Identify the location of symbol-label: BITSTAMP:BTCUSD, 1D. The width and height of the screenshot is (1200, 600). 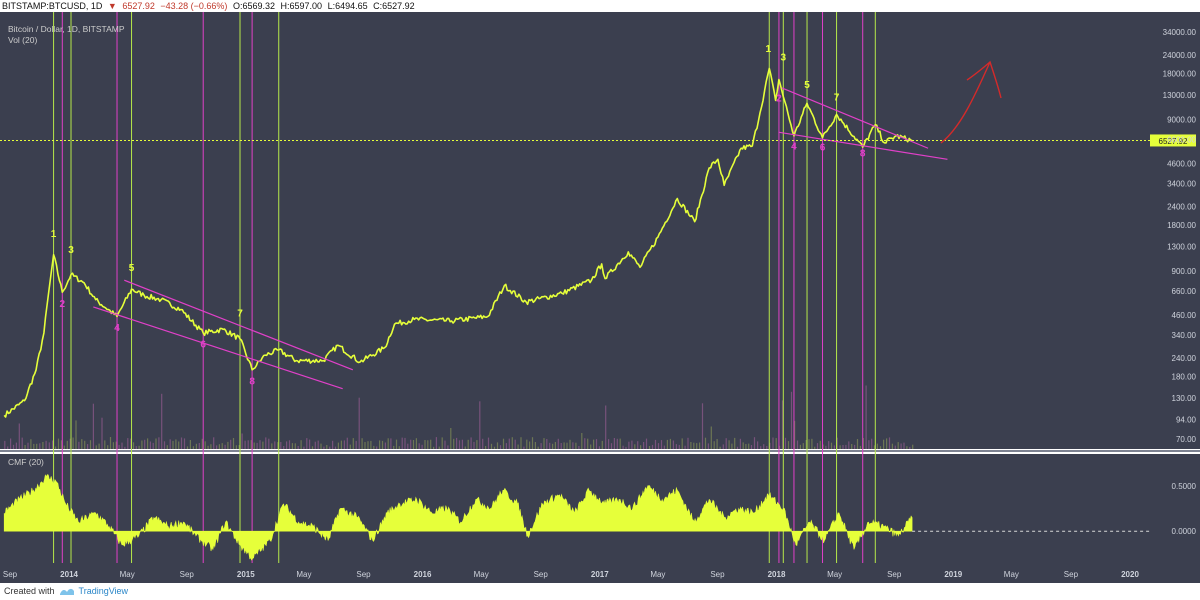
(52, 6).